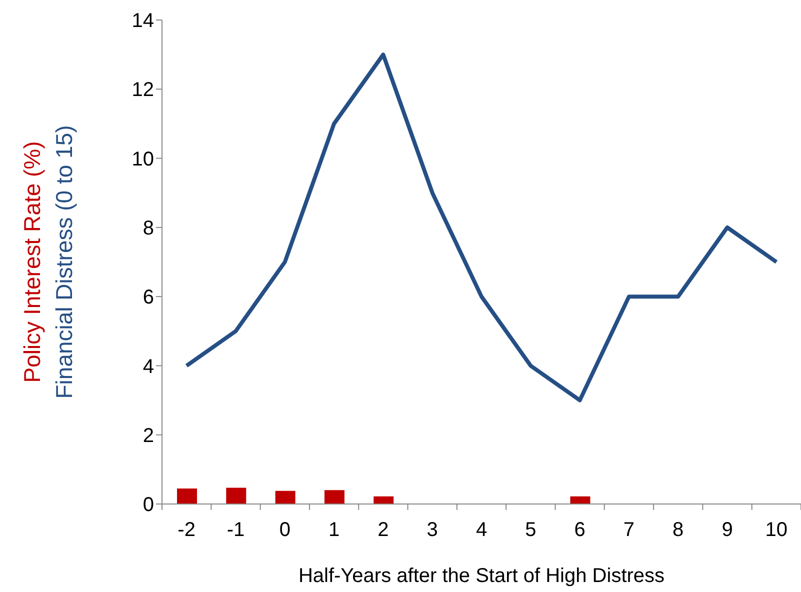  What do you see at coordinates (580, 530) in the screenshot?
I see `x-tick-label: 6` at bounding box center [580, 530].